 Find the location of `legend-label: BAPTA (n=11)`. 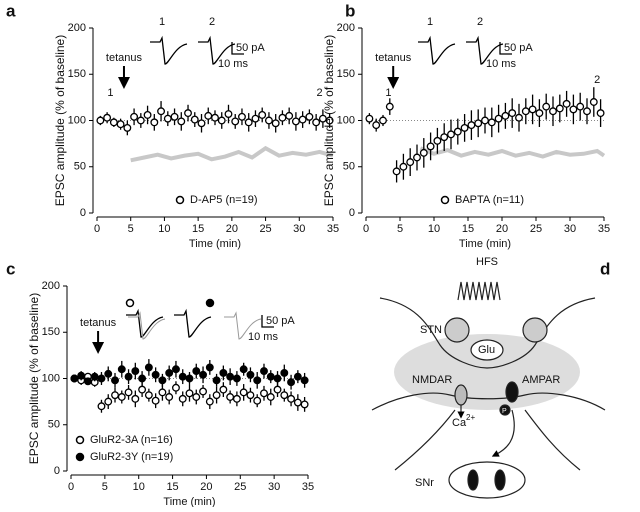

legend-label: BAPTA (n=11) is located at coordinates (489, 200).